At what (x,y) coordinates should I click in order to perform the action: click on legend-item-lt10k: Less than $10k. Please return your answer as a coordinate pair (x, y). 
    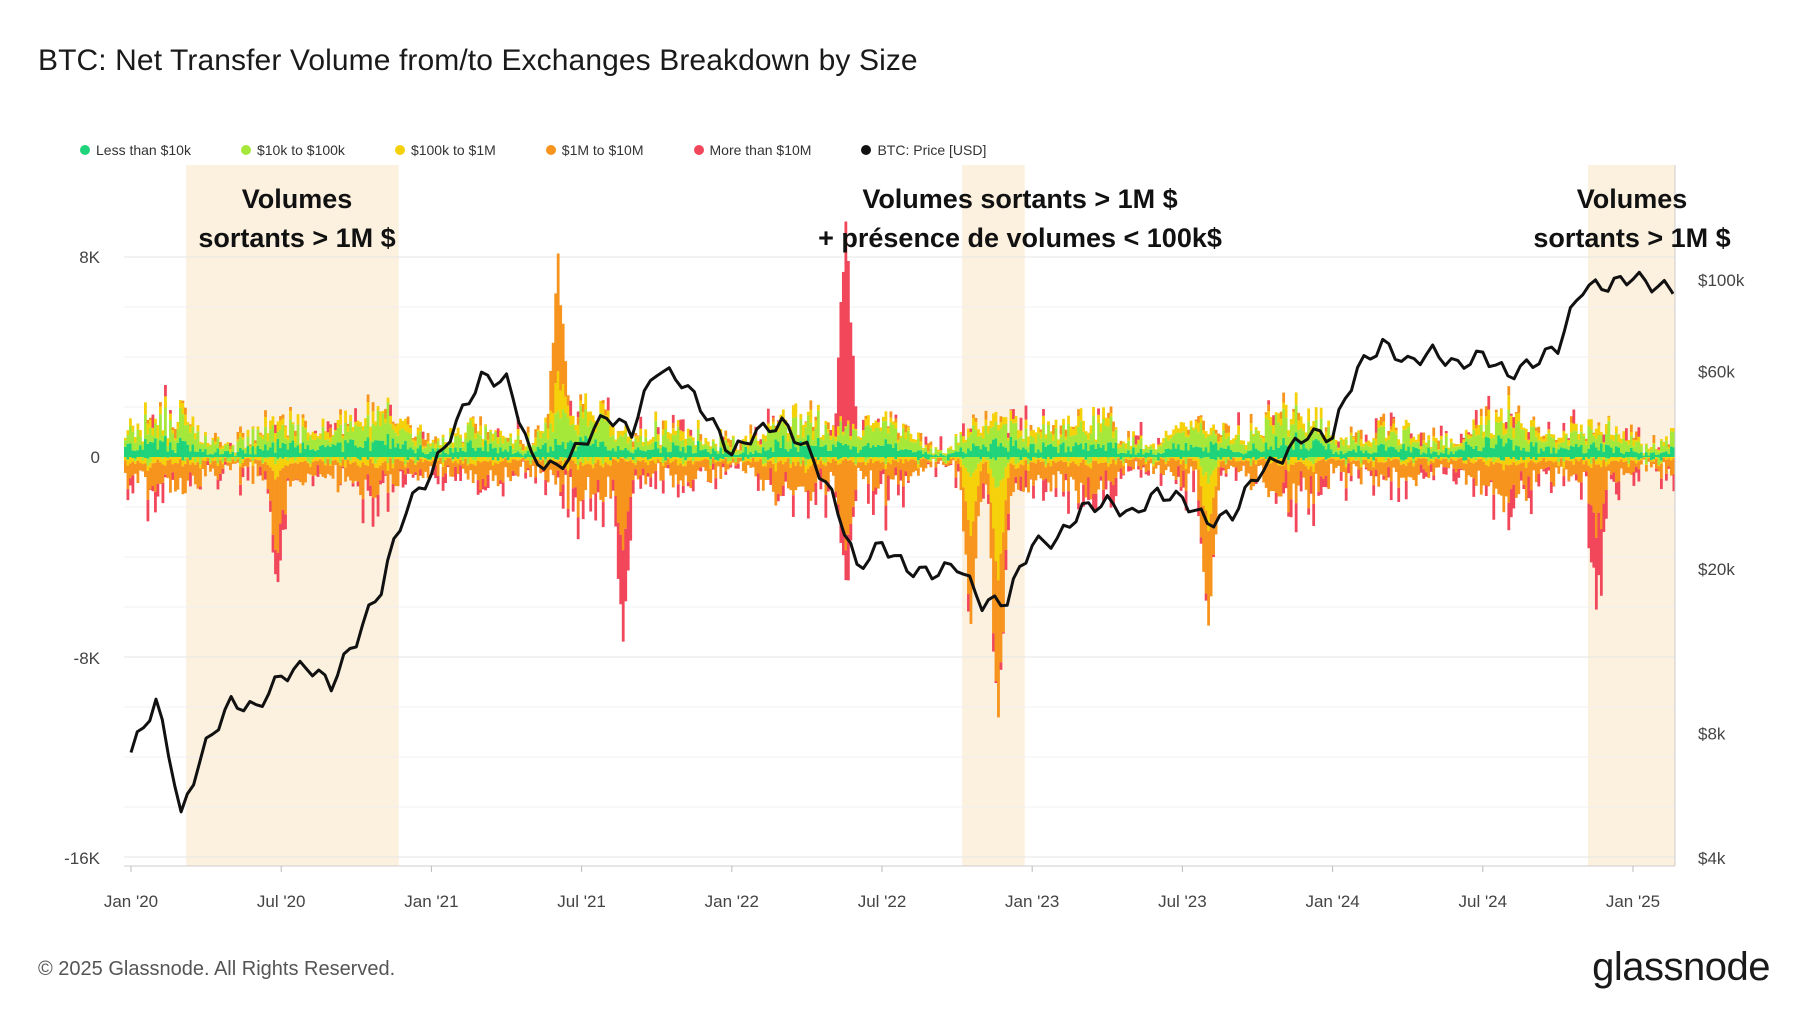
    Looking at the image, I should click on (135, 150).